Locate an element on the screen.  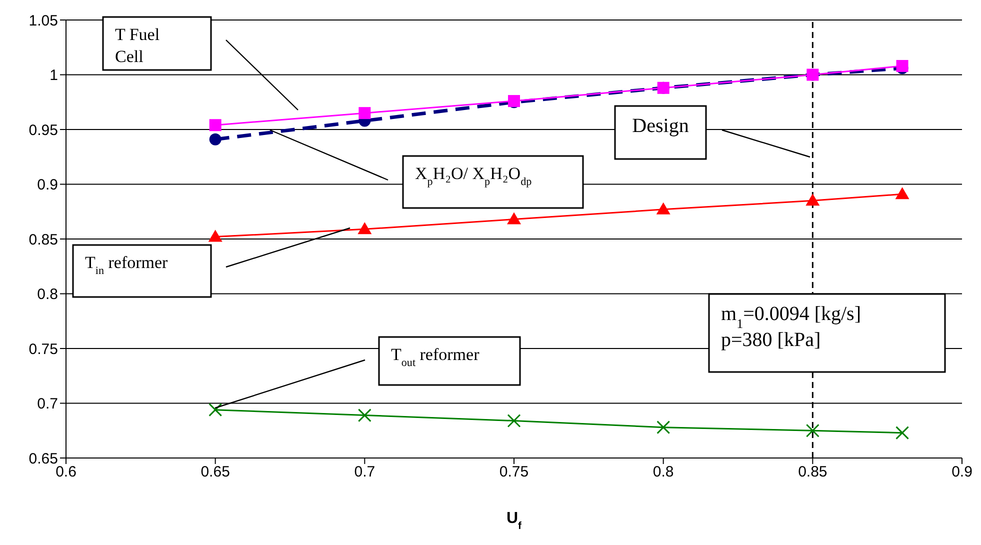
annotation: T Fuel Cell is located at coordinates (137, 45).